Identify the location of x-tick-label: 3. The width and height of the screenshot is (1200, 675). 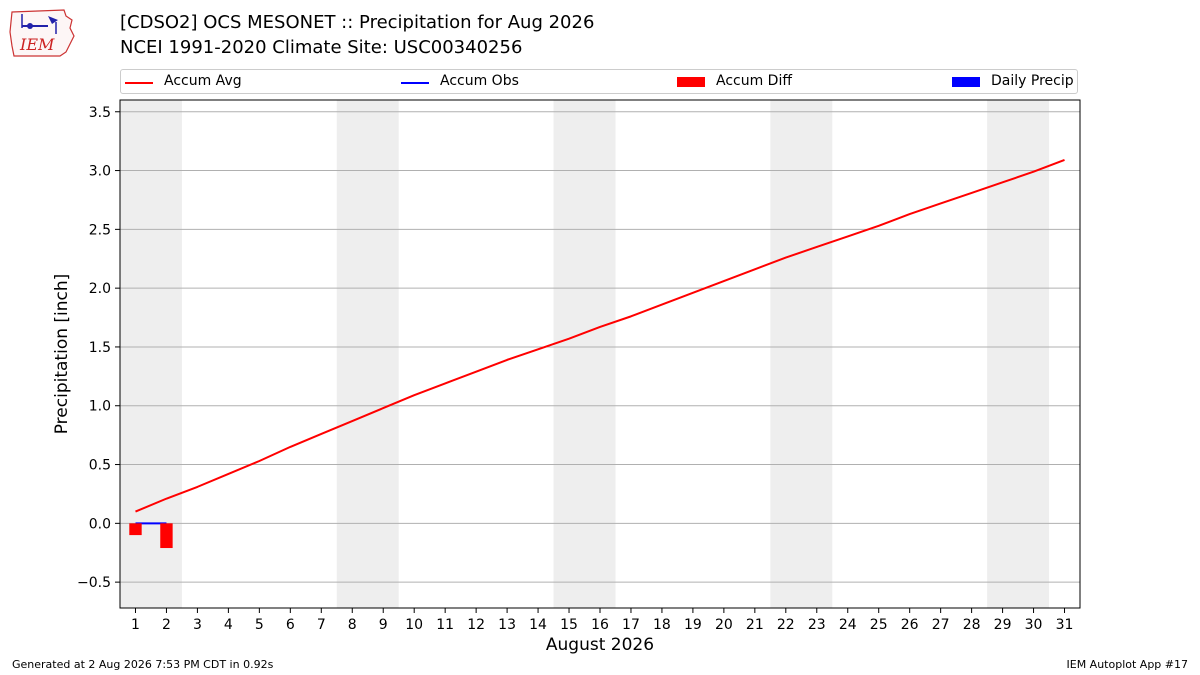
(197, 625).